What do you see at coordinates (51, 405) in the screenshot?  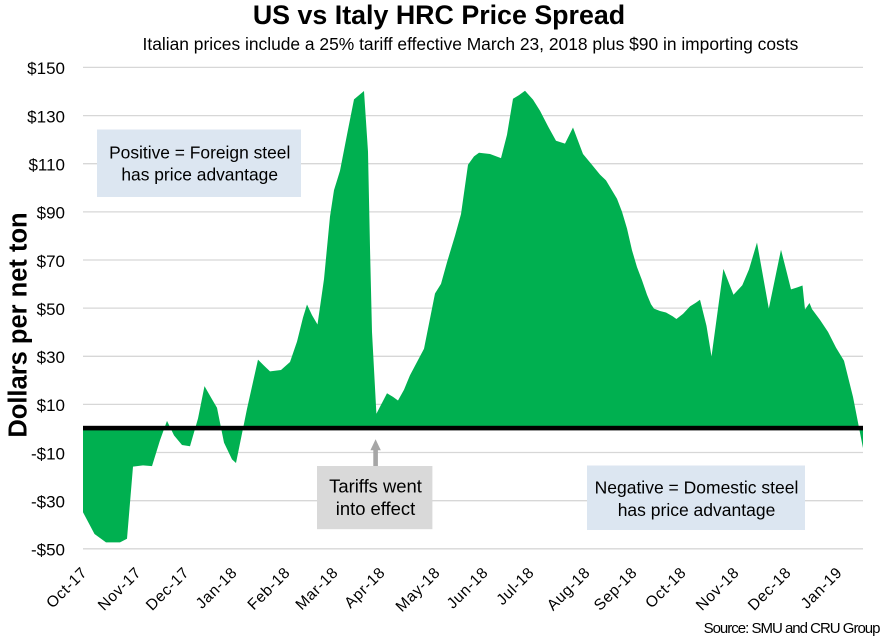 I see `svg-text: $10` at bounding box center [51, 405].